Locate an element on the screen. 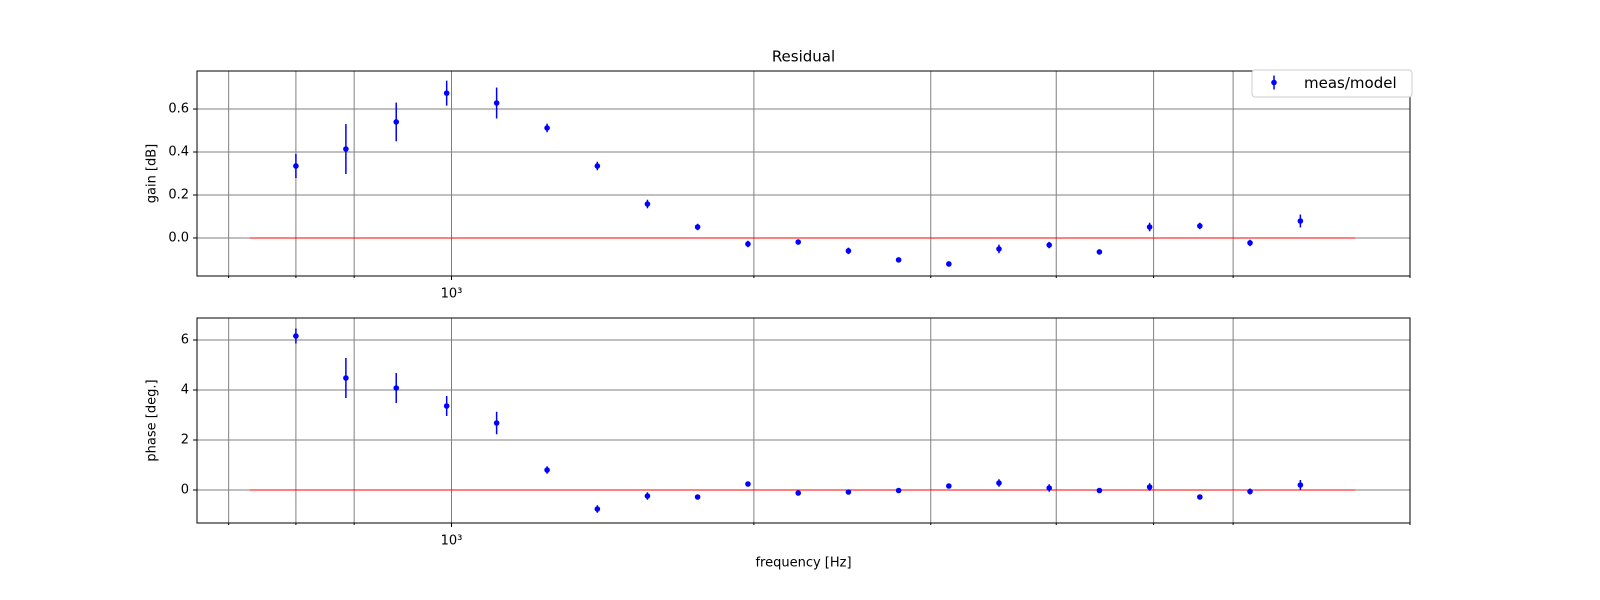 This screenshot has width=1600, height=600. y-axis-label: phase [deg.] is located at coordinates (152, 420).